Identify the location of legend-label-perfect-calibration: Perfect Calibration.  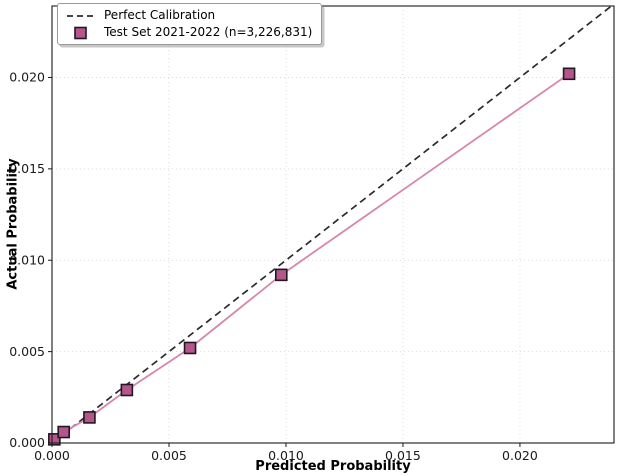
(160, 15).